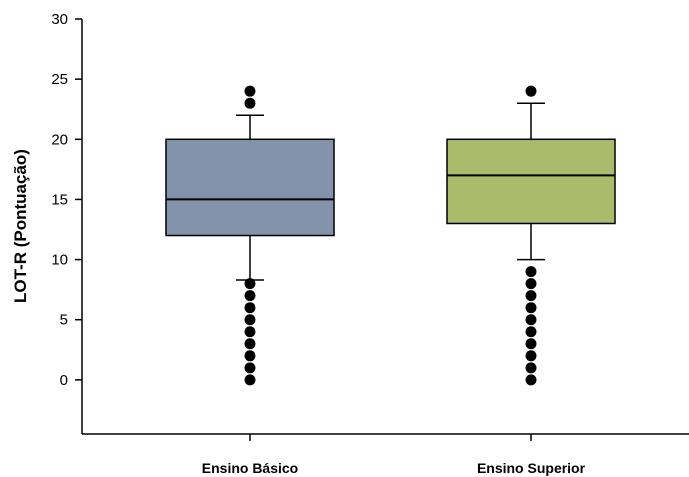 This screenshot has width=689, height=477. I want to click on y-tick-label: 15, so click(59, 199).